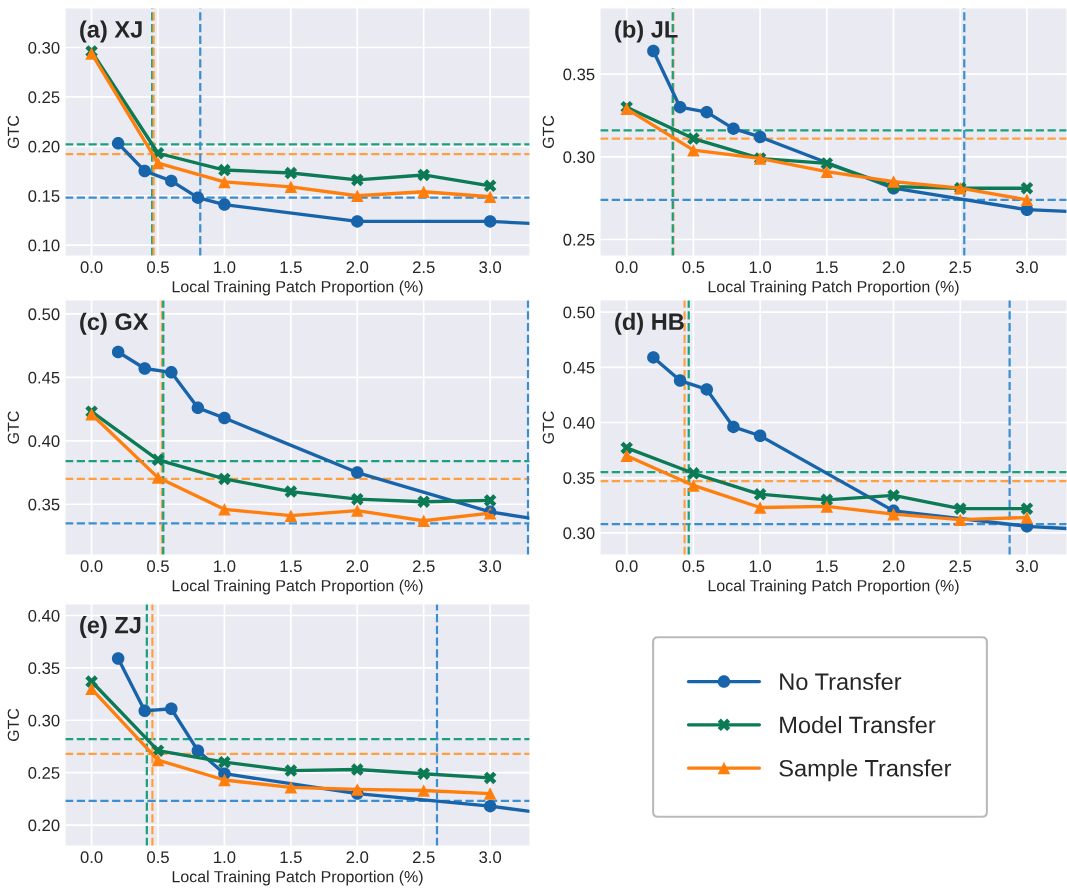  Describe the element at coordinates (841, 681) in the screenshot. I see `legend-label: No Transfer` at that location.